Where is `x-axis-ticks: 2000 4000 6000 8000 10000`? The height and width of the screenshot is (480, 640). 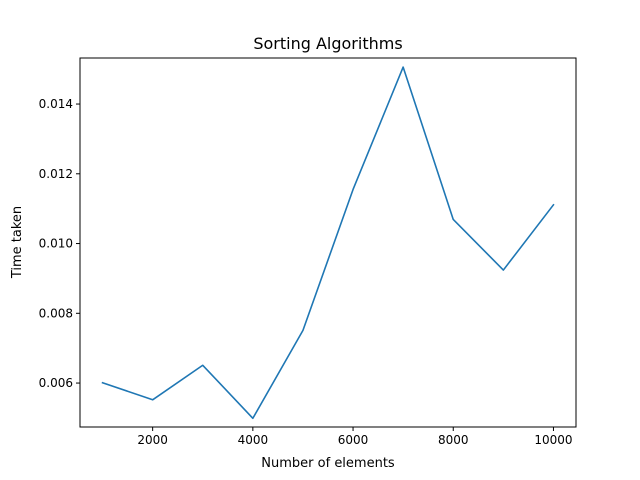
x-axis-ticks: 2000 4000 6000 8000 10000 is located at coordinates (355, 437).